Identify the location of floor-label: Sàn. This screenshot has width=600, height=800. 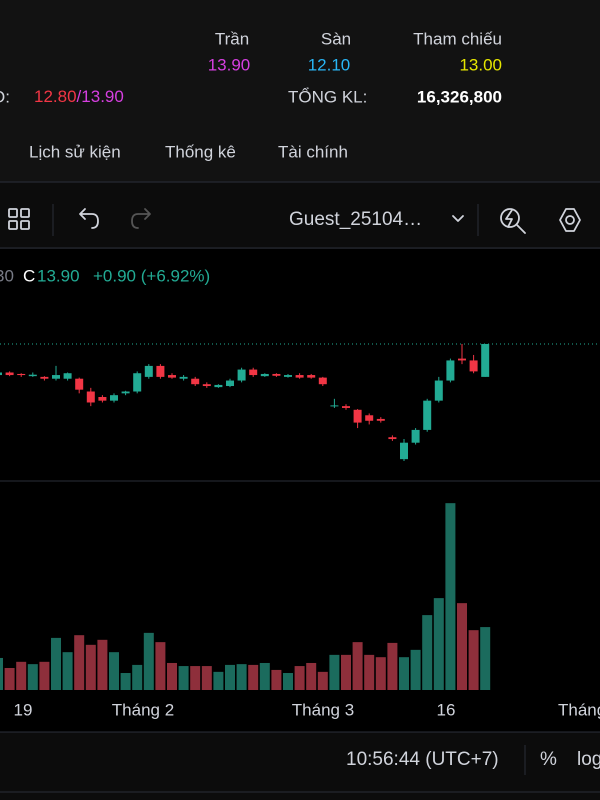
(336, 38).